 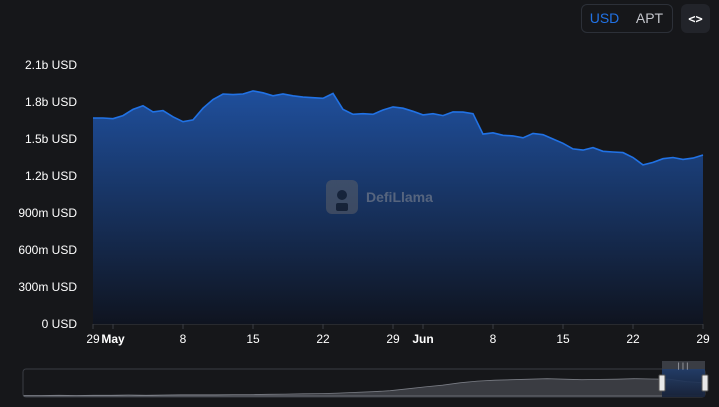 I want to click on y-tick-label: 1.2b USD, so click(x=51, y=176).